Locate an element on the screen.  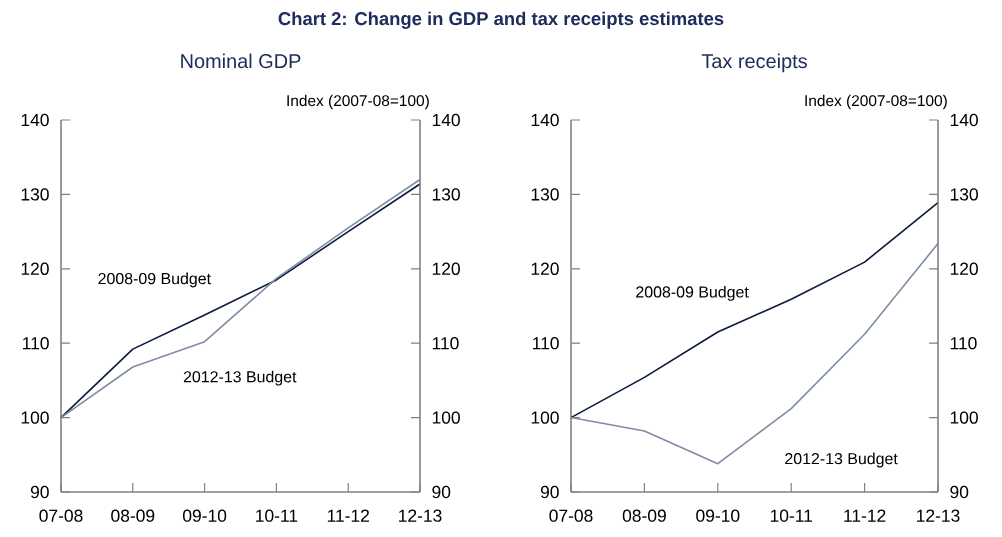
caption: Chart 2: Change in GDP and tax receipts estimates is located at coordinates (501, 20).